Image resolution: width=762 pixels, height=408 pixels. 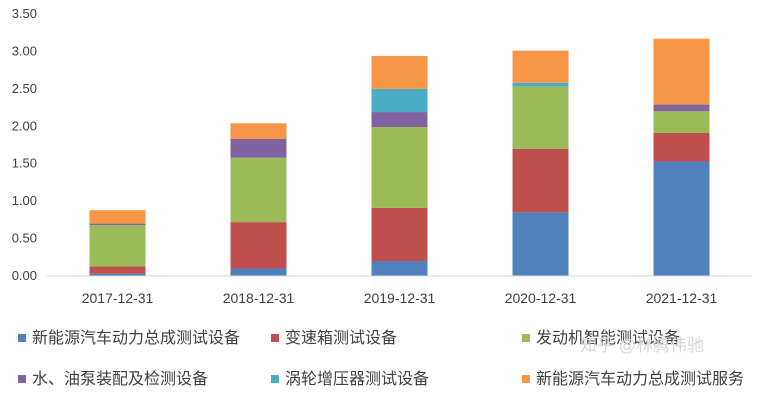 What do you see at coordinates (24, 238) in the screenshot?
I see `y-tick-label: 0.50` at bounding box center [24, 238].